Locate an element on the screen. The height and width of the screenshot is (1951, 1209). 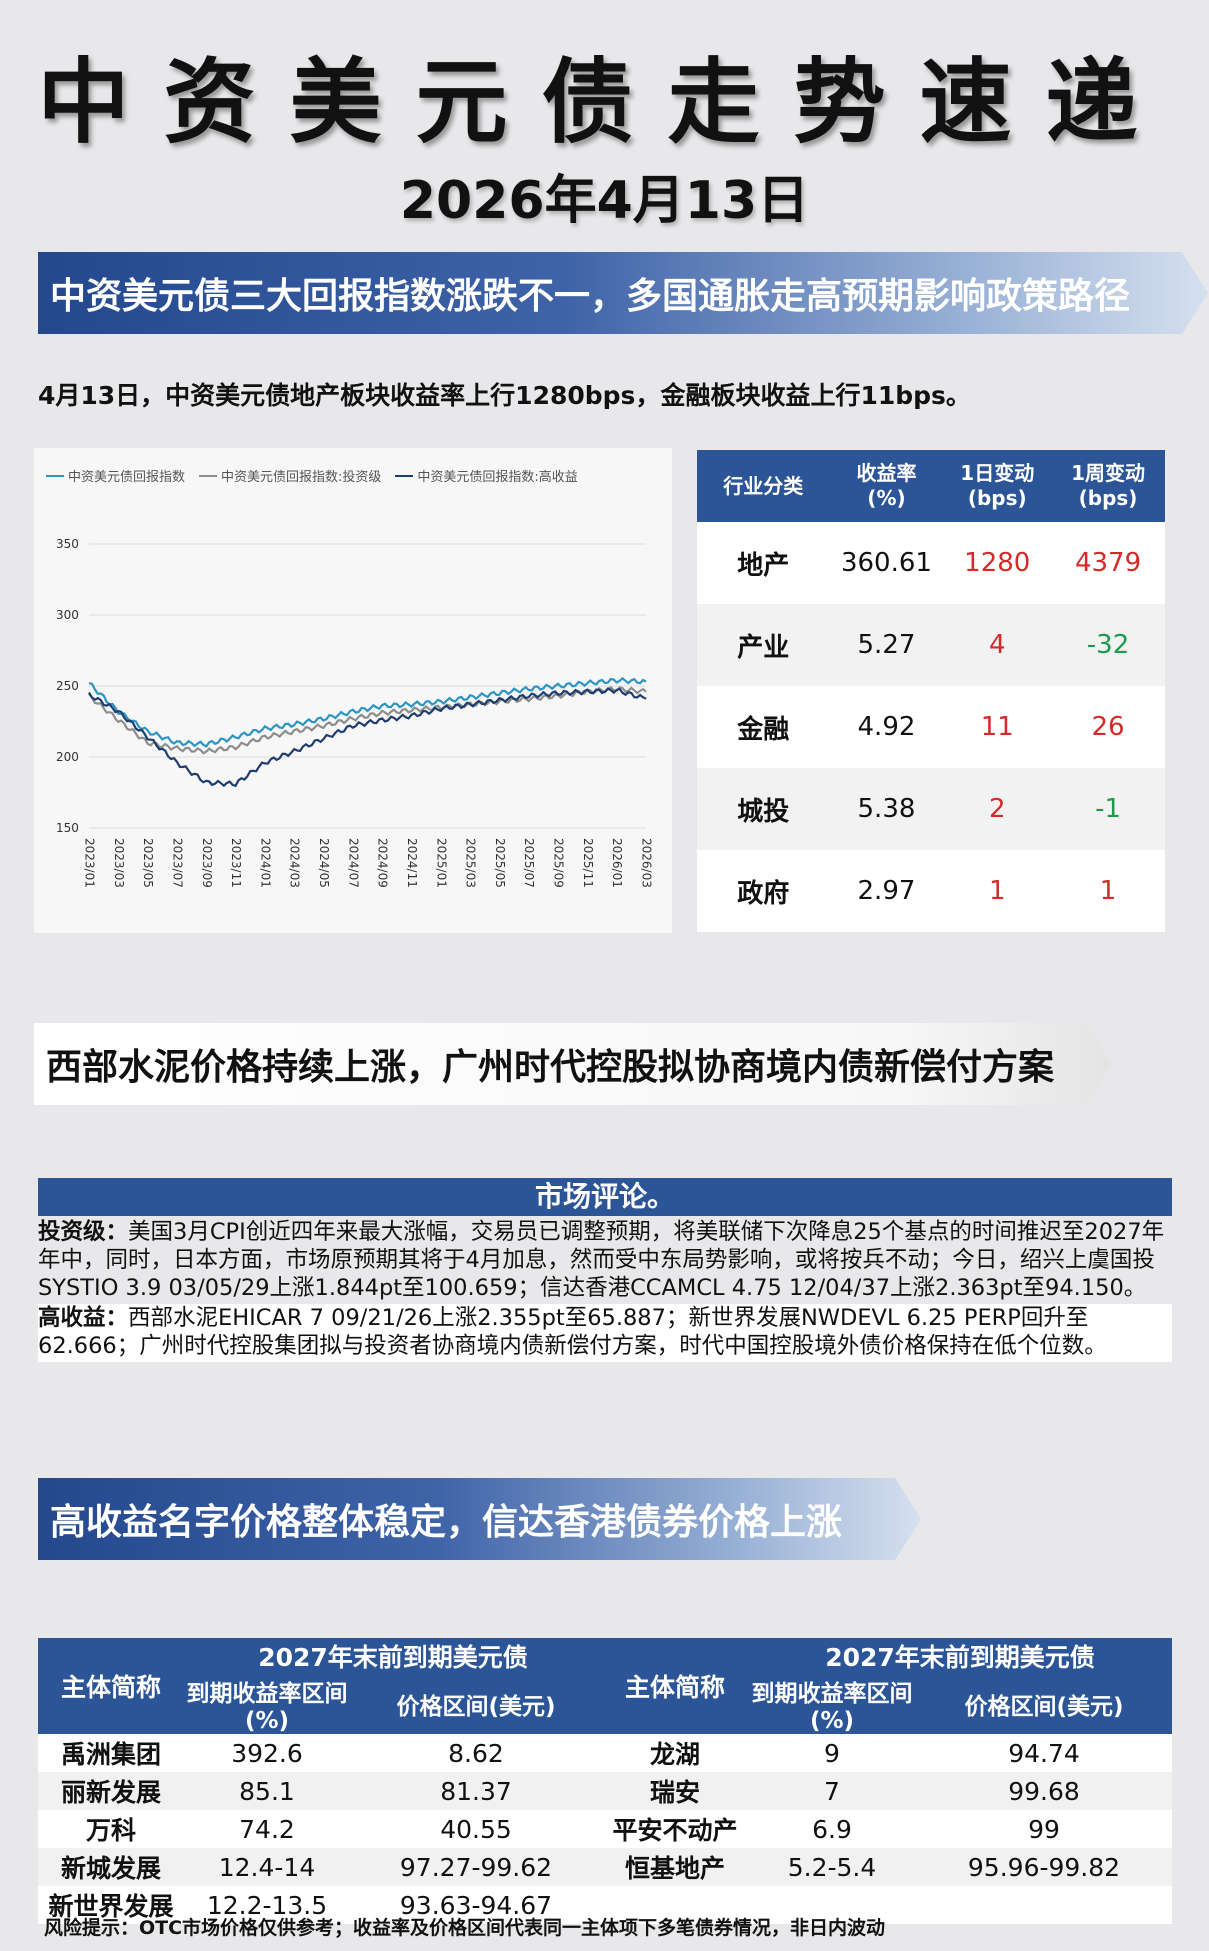
legend-item: 中资美元债回报指数 is located at coordinates (115, 475).